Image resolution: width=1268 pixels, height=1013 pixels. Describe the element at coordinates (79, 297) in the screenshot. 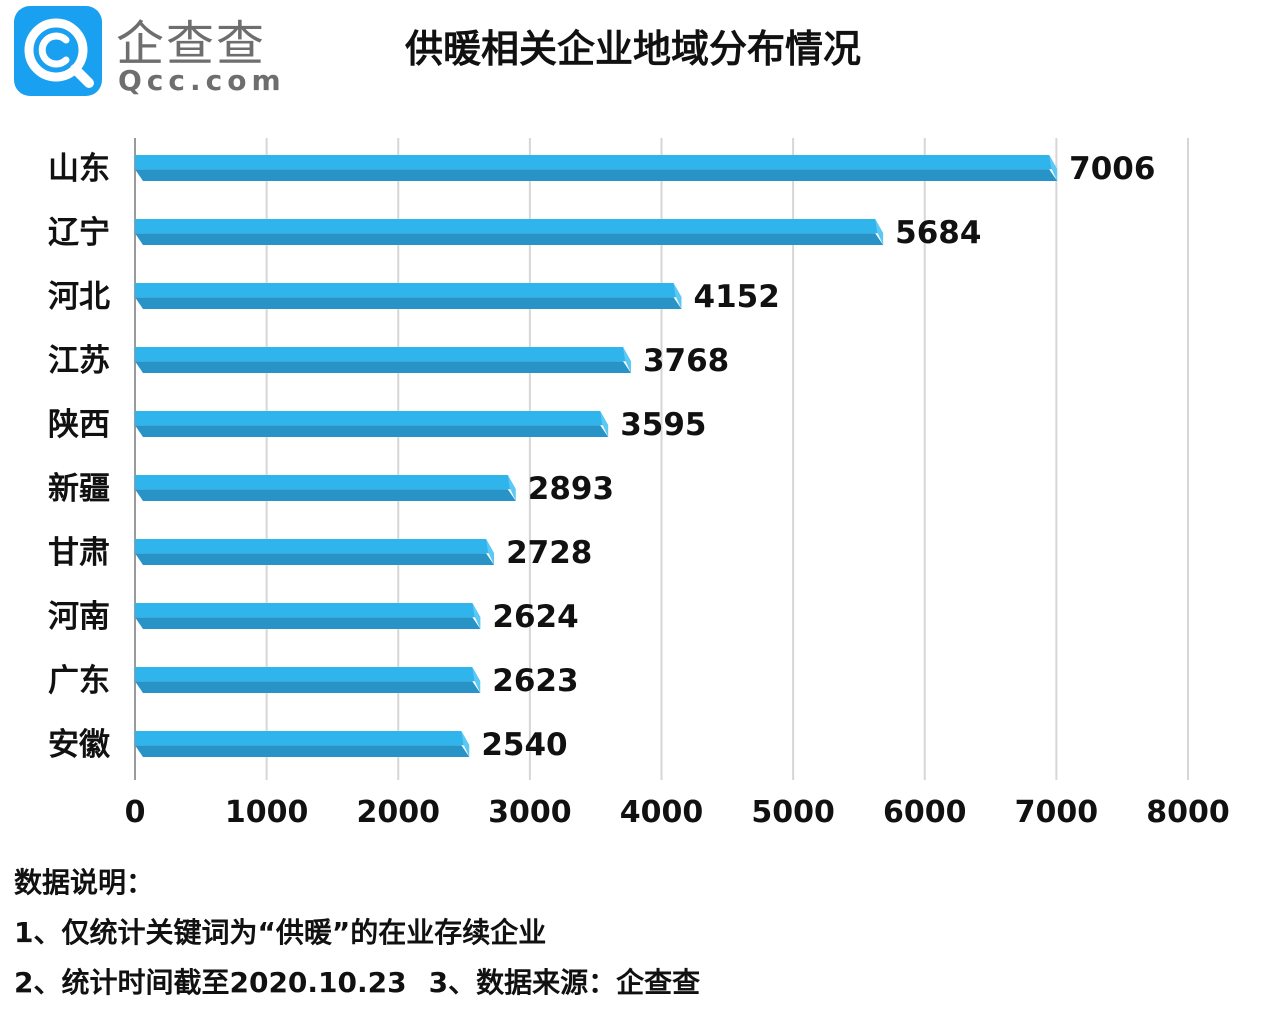

I see `category-label: 河北` at that location.